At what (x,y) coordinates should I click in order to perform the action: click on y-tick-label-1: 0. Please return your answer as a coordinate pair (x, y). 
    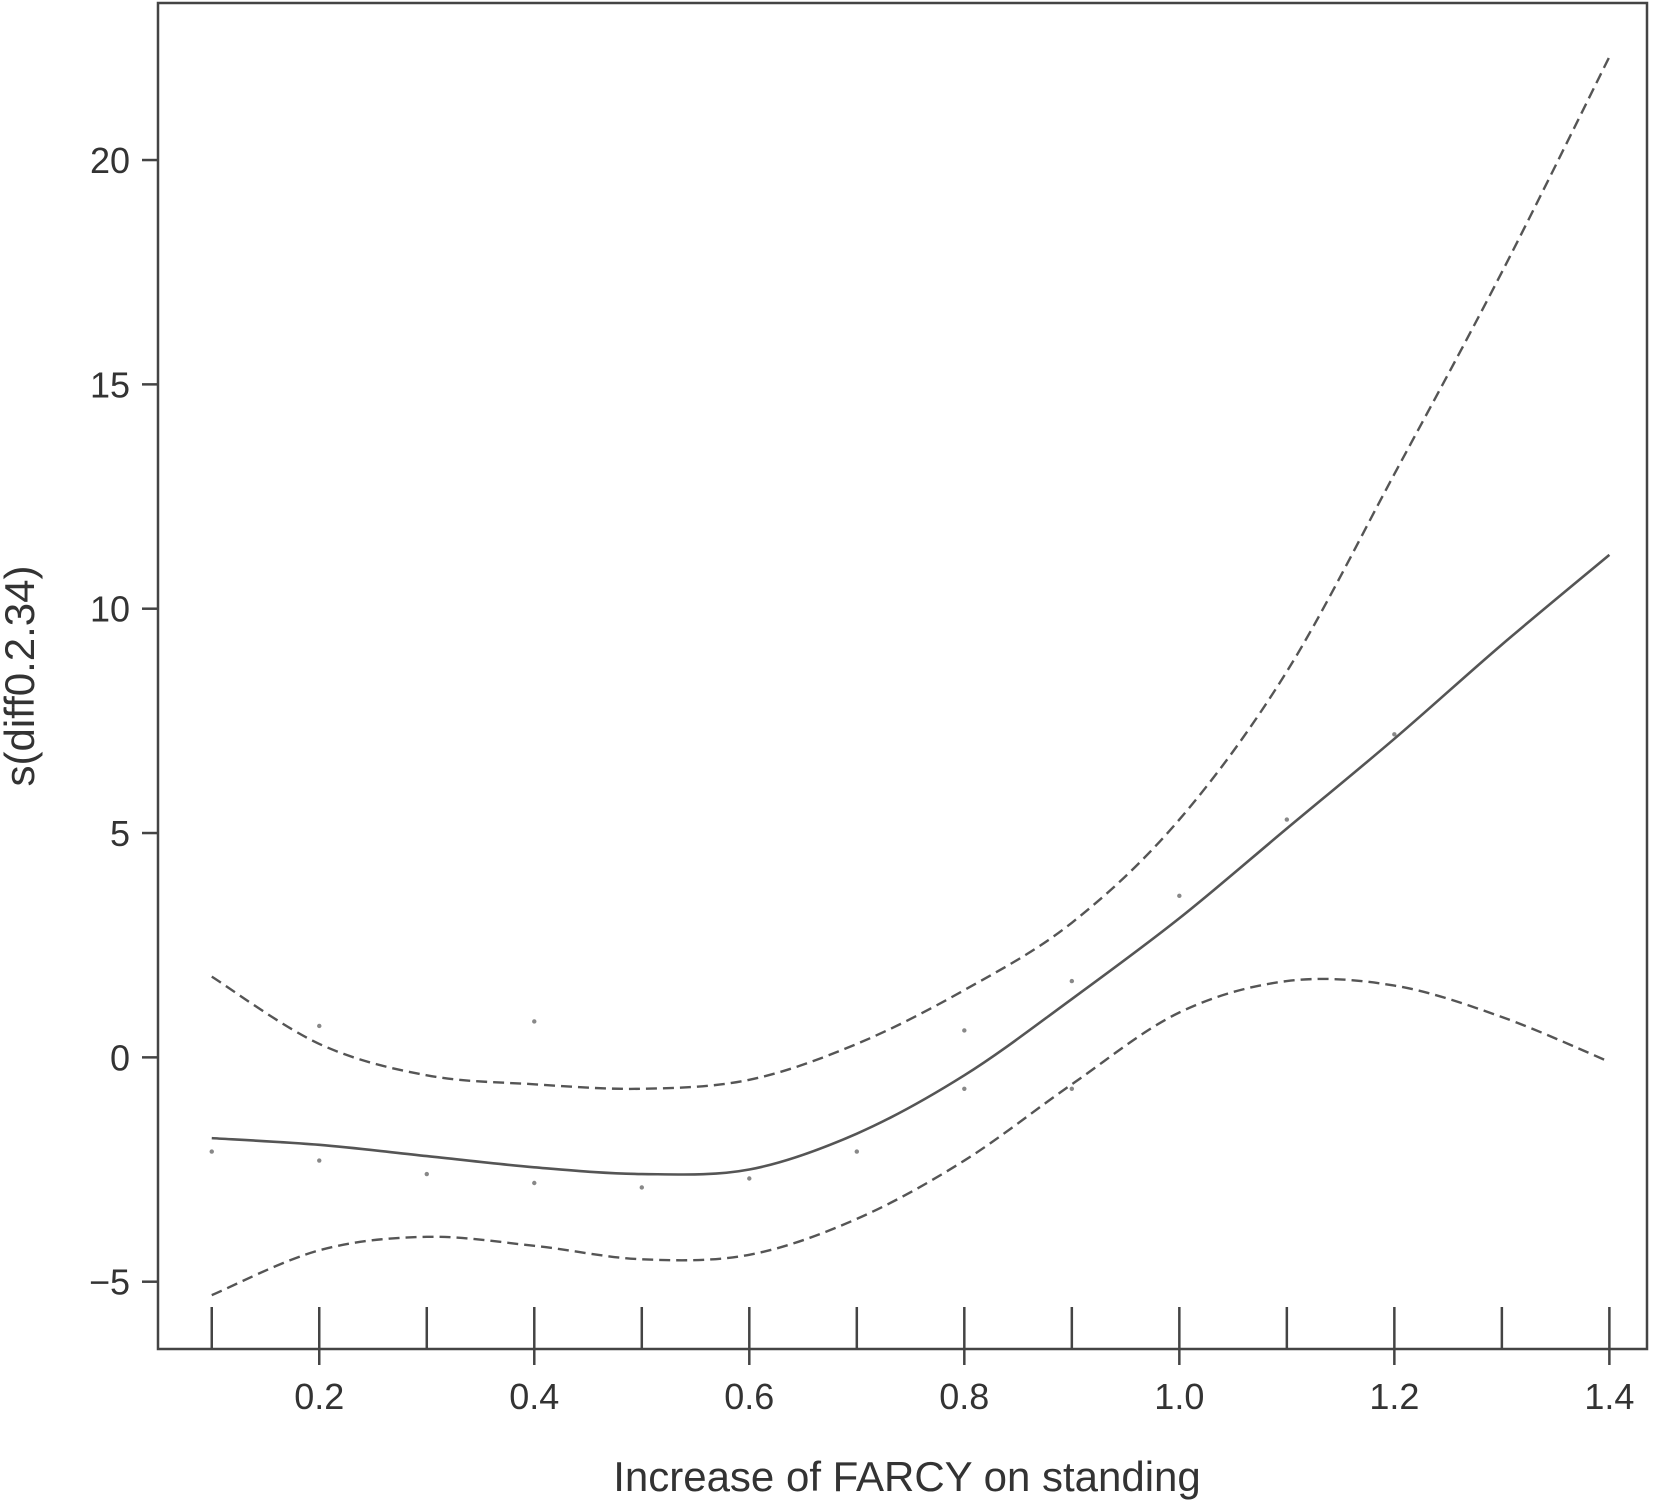
    Looking at the image, I should click on (120, 1057).